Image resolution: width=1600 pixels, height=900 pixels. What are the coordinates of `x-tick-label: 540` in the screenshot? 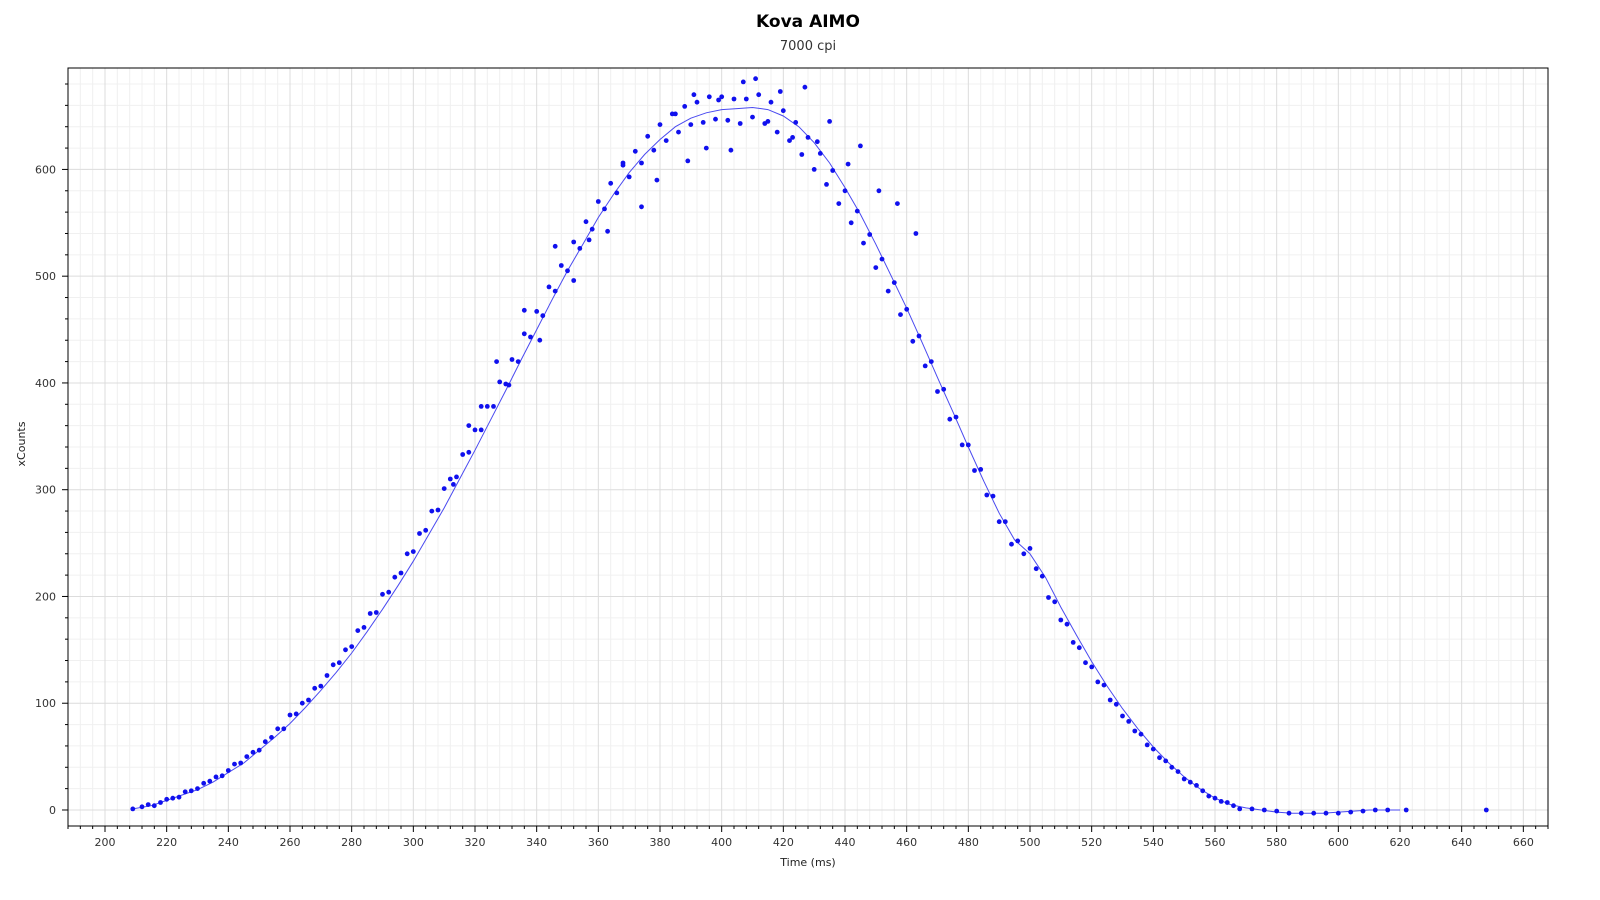 It's located at (1153, 842).